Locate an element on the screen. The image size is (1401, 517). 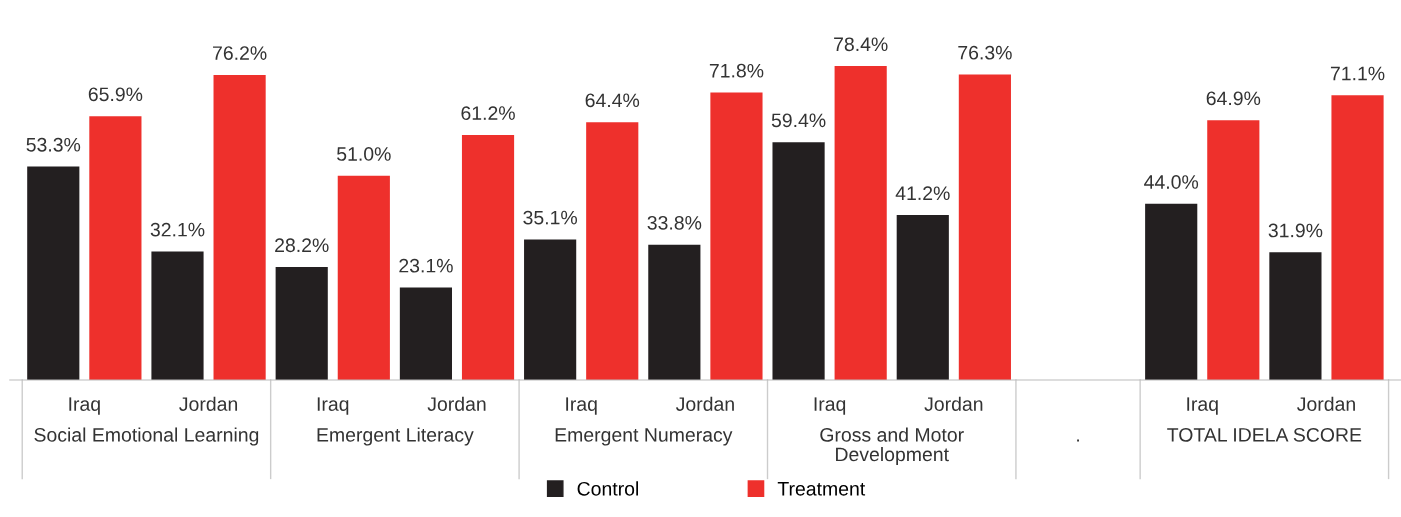
data-label: 61.2% is located at coordinates (488, 113).